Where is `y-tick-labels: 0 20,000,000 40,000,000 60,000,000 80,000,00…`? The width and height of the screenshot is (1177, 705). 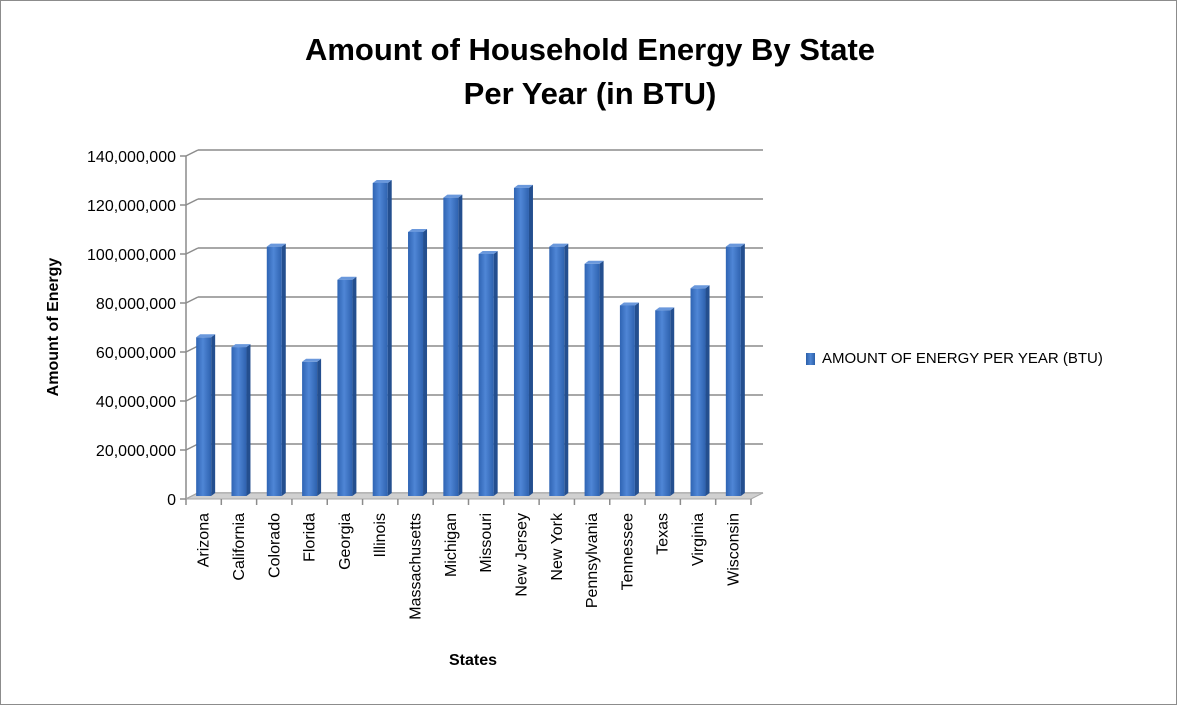
y-tick-labels: 0 20,000,000 40,000,000 60,000,000 80,000,00… is located at coordinates (131, 329).